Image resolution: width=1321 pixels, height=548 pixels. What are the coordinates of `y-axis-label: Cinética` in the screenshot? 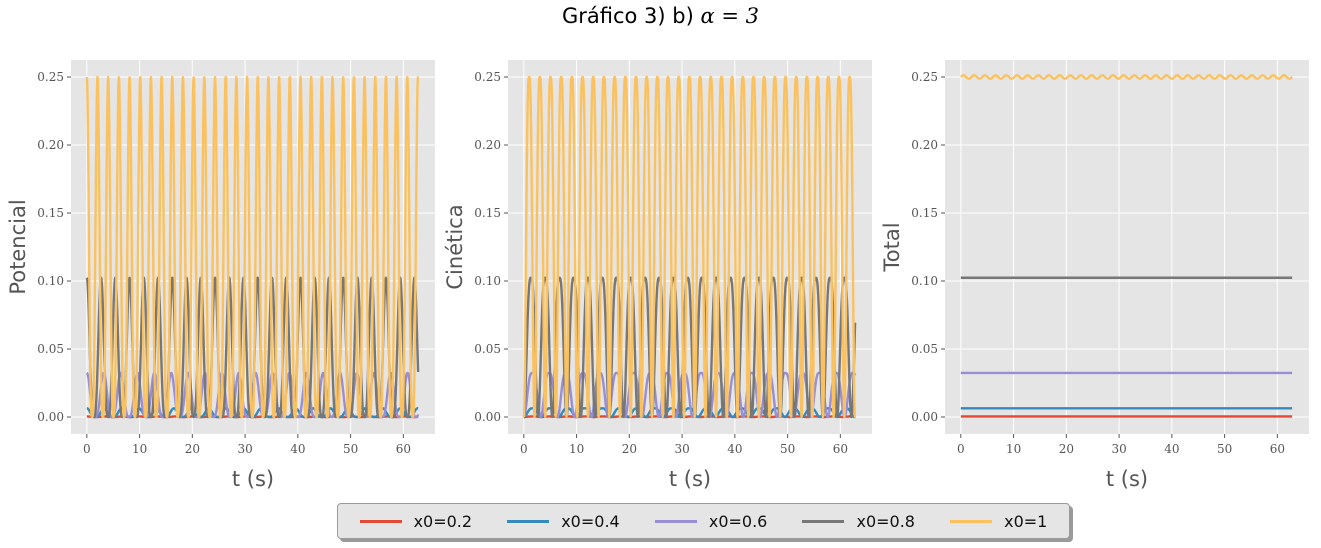 It's located at (455, 246).